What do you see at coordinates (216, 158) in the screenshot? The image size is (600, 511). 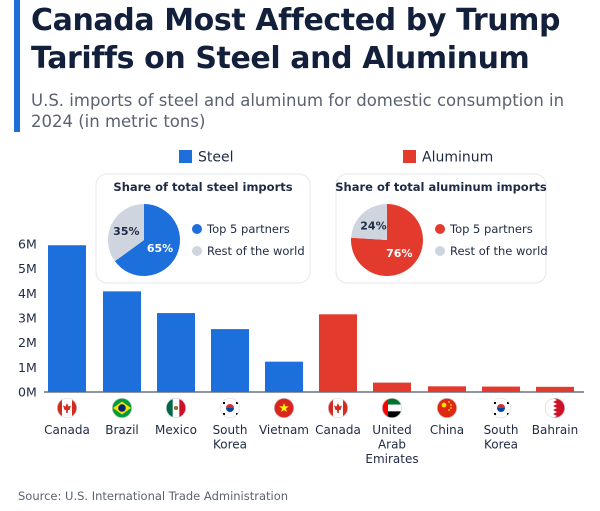 I see `legend-label-steel: Steel` at bounding box center [216, 158].